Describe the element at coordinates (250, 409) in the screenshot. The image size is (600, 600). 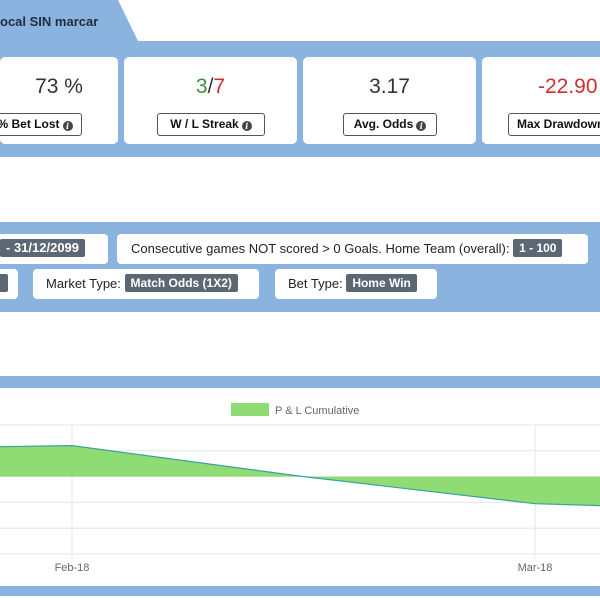
I see `legend-swatch` at that location.